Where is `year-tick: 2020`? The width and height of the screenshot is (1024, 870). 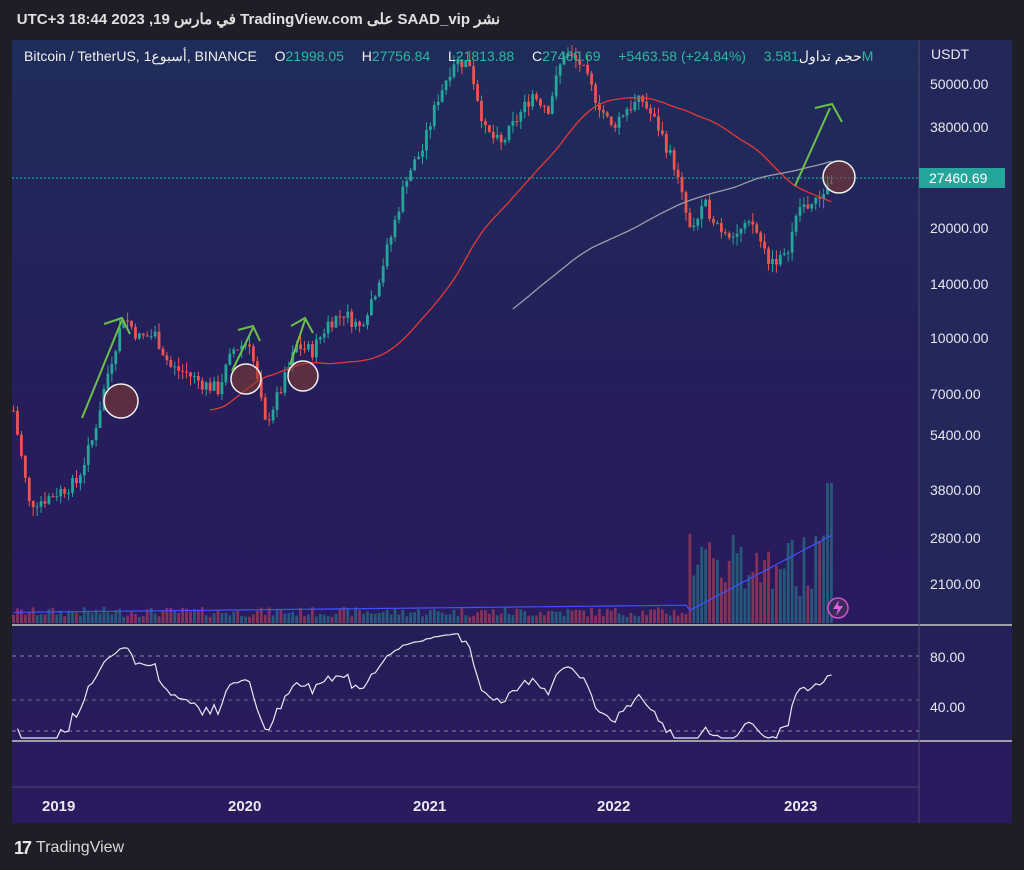
year-tick: 2020 is located at coordinates (244, 806).